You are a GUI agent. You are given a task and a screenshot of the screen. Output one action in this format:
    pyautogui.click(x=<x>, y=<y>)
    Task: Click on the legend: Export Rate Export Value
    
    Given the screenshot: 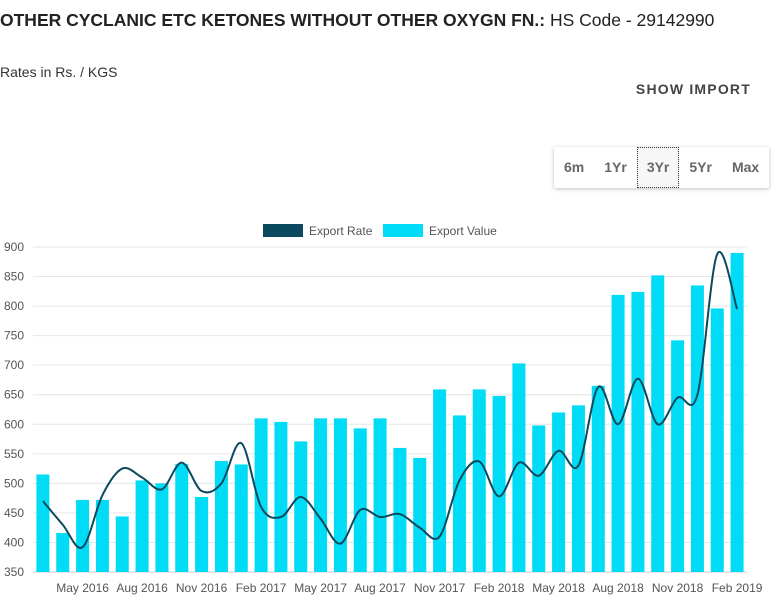 What is the action you would take?
    pyautogui.click(x=380, y=231)
    